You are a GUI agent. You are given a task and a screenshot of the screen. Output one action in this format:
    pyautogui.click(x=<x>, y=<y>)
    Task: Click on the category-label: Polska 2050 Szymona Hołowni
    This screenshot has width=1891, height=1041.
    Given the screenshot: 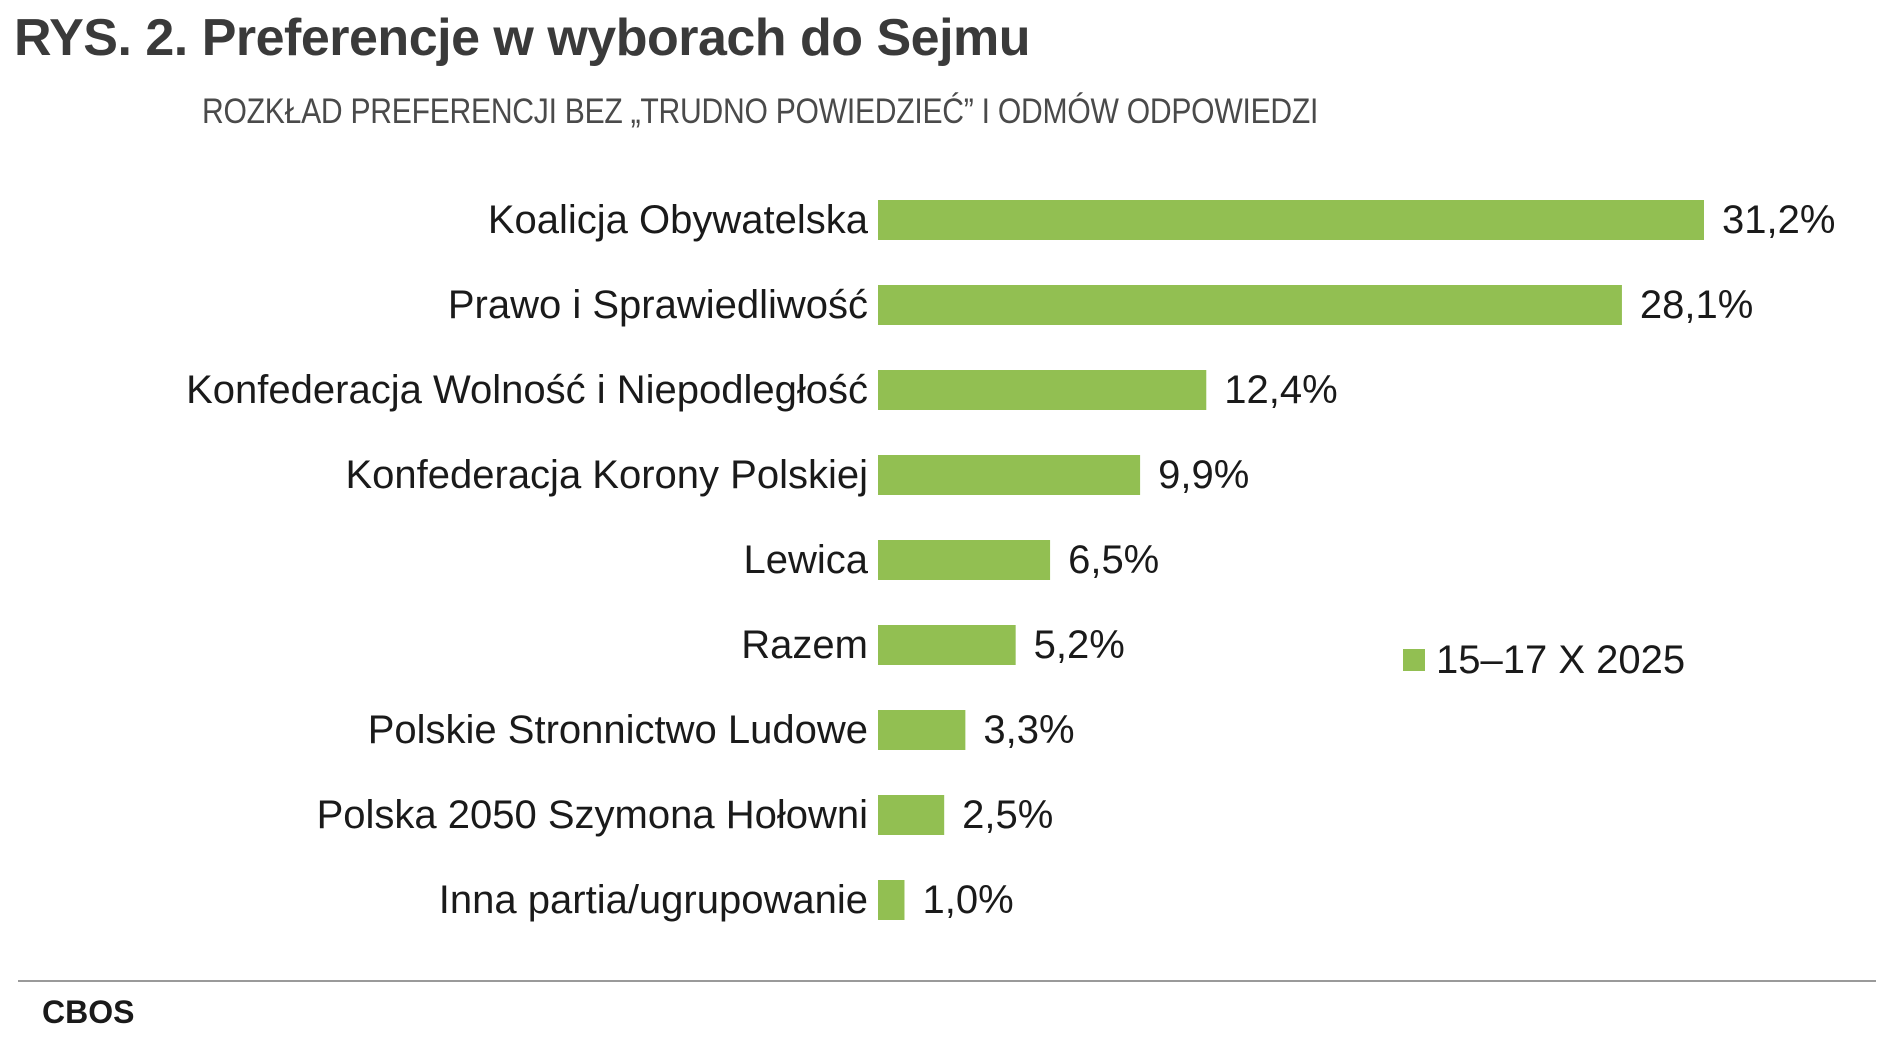 What is the action you would take?
    pyautogui.click(x=592, y=815)
    